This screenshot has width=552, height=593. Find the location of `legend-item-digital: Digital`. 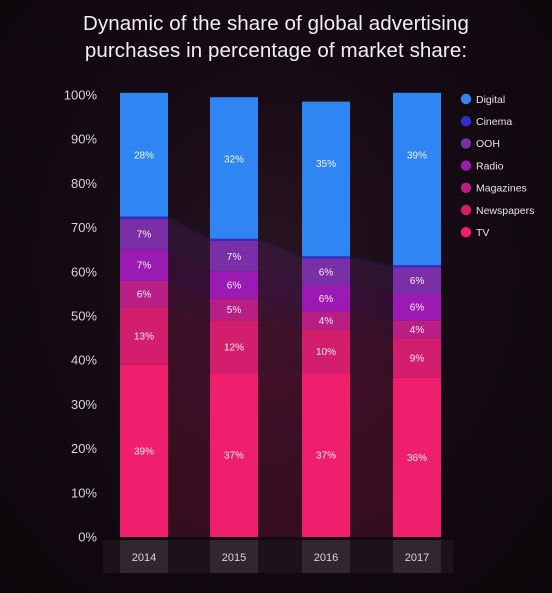

legend-item-digital: Digital is located at coordinates (482, 99).